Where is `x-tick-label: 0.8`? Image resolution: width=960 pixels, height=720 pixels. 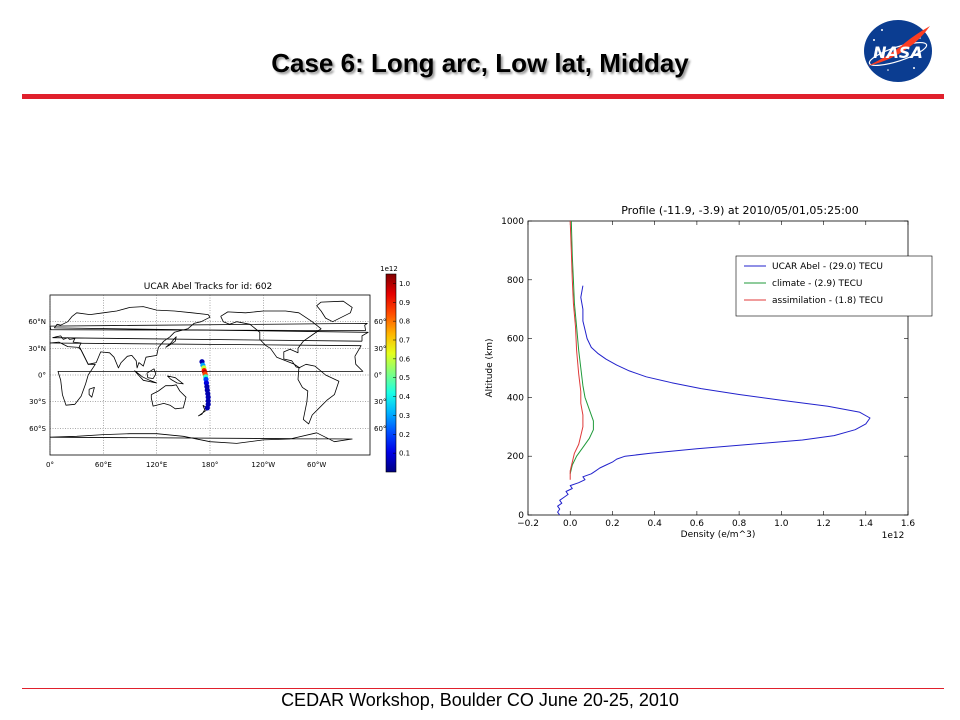 x-tick-label: 0.8 is located at coordinates (739, 524).